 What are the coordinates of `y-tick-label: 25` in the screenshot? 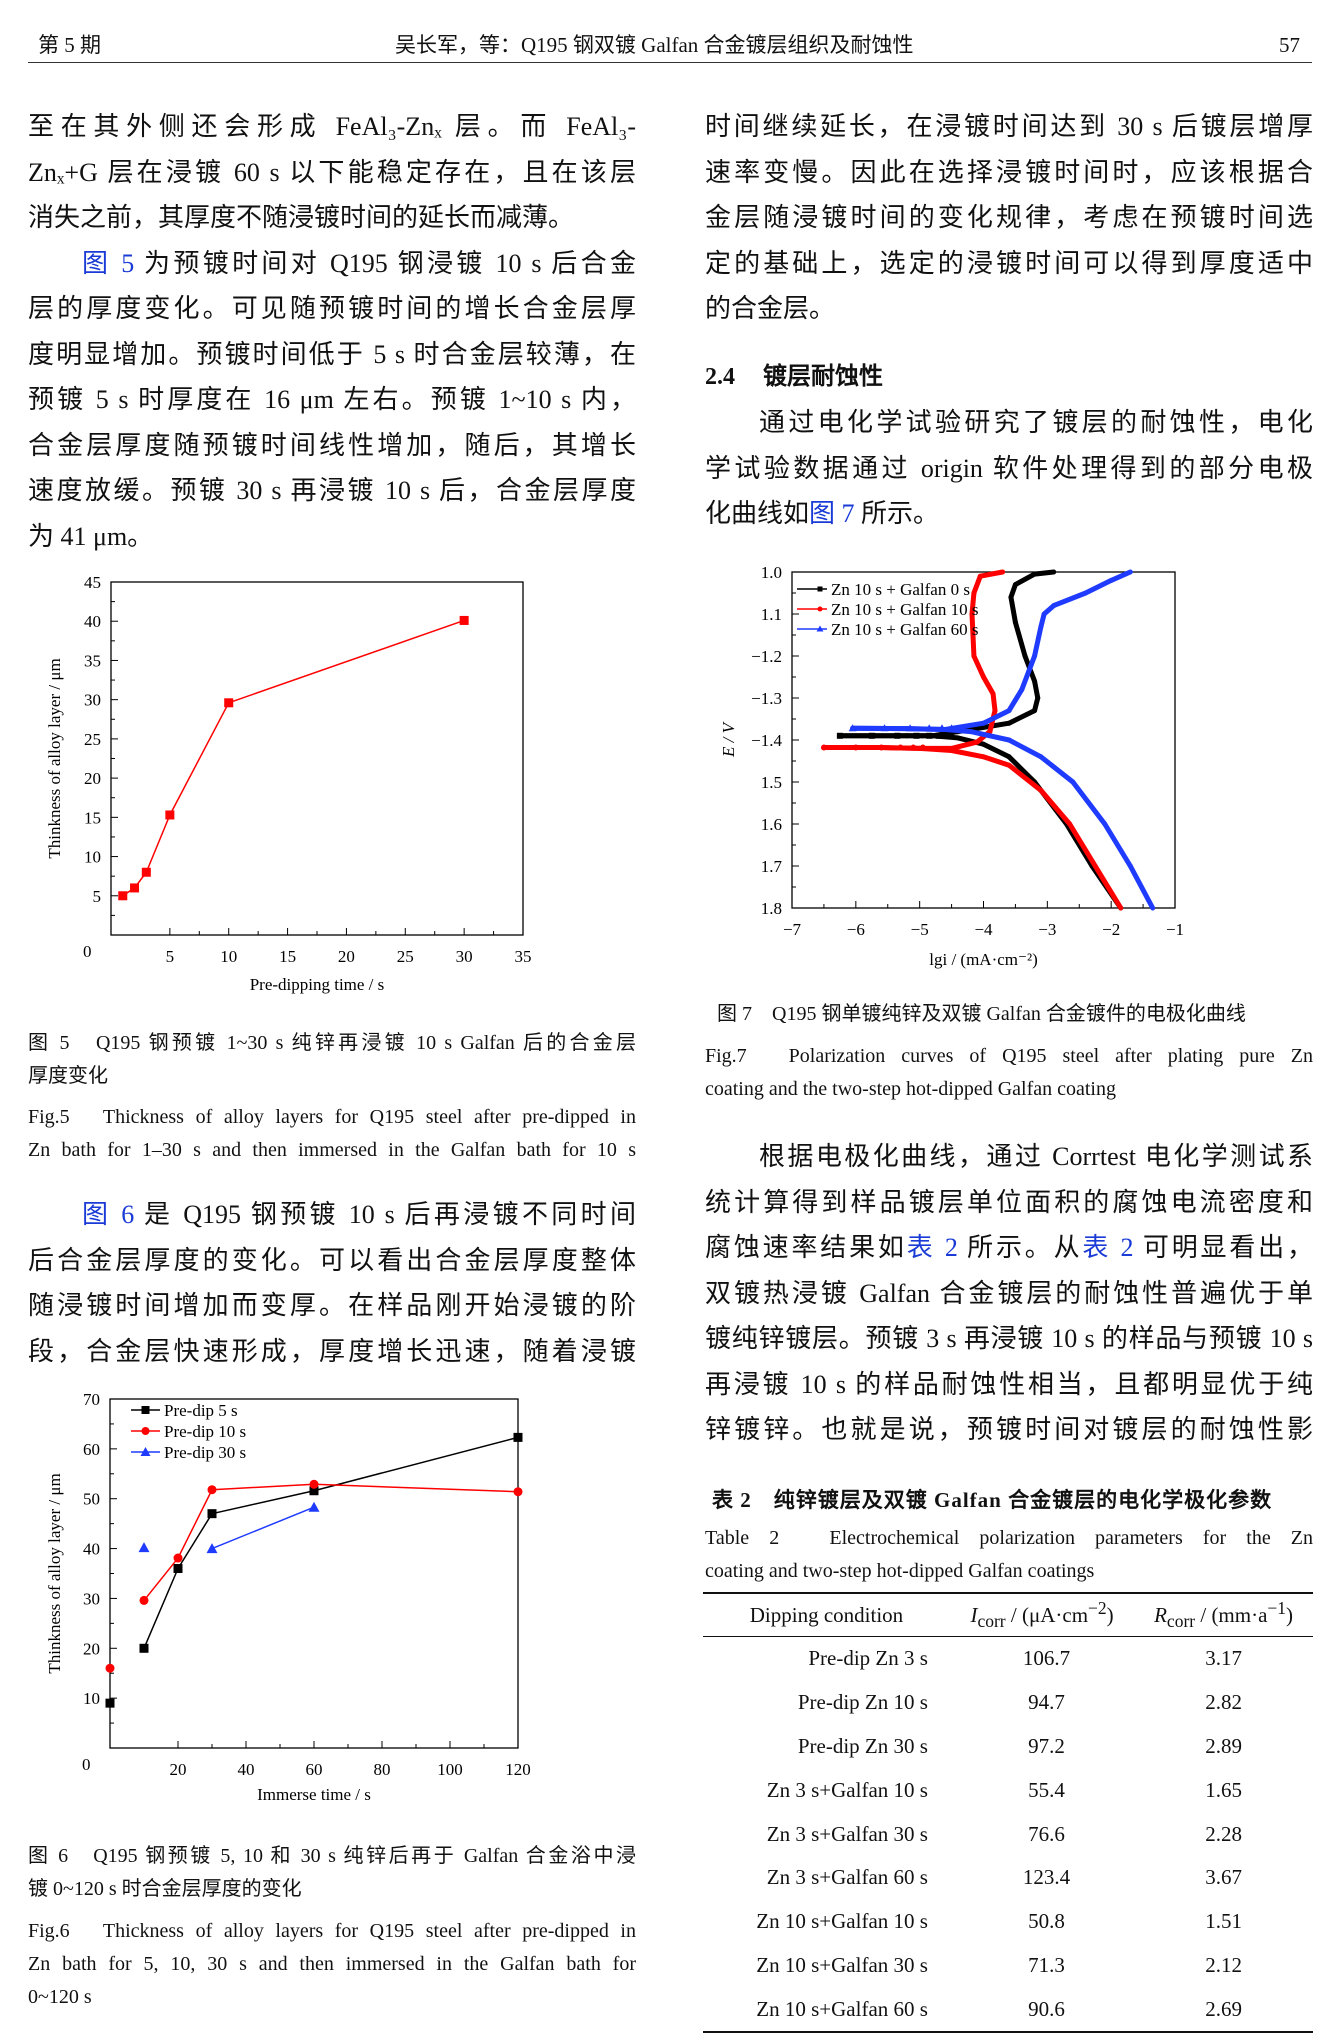 It's located at (92, 739).